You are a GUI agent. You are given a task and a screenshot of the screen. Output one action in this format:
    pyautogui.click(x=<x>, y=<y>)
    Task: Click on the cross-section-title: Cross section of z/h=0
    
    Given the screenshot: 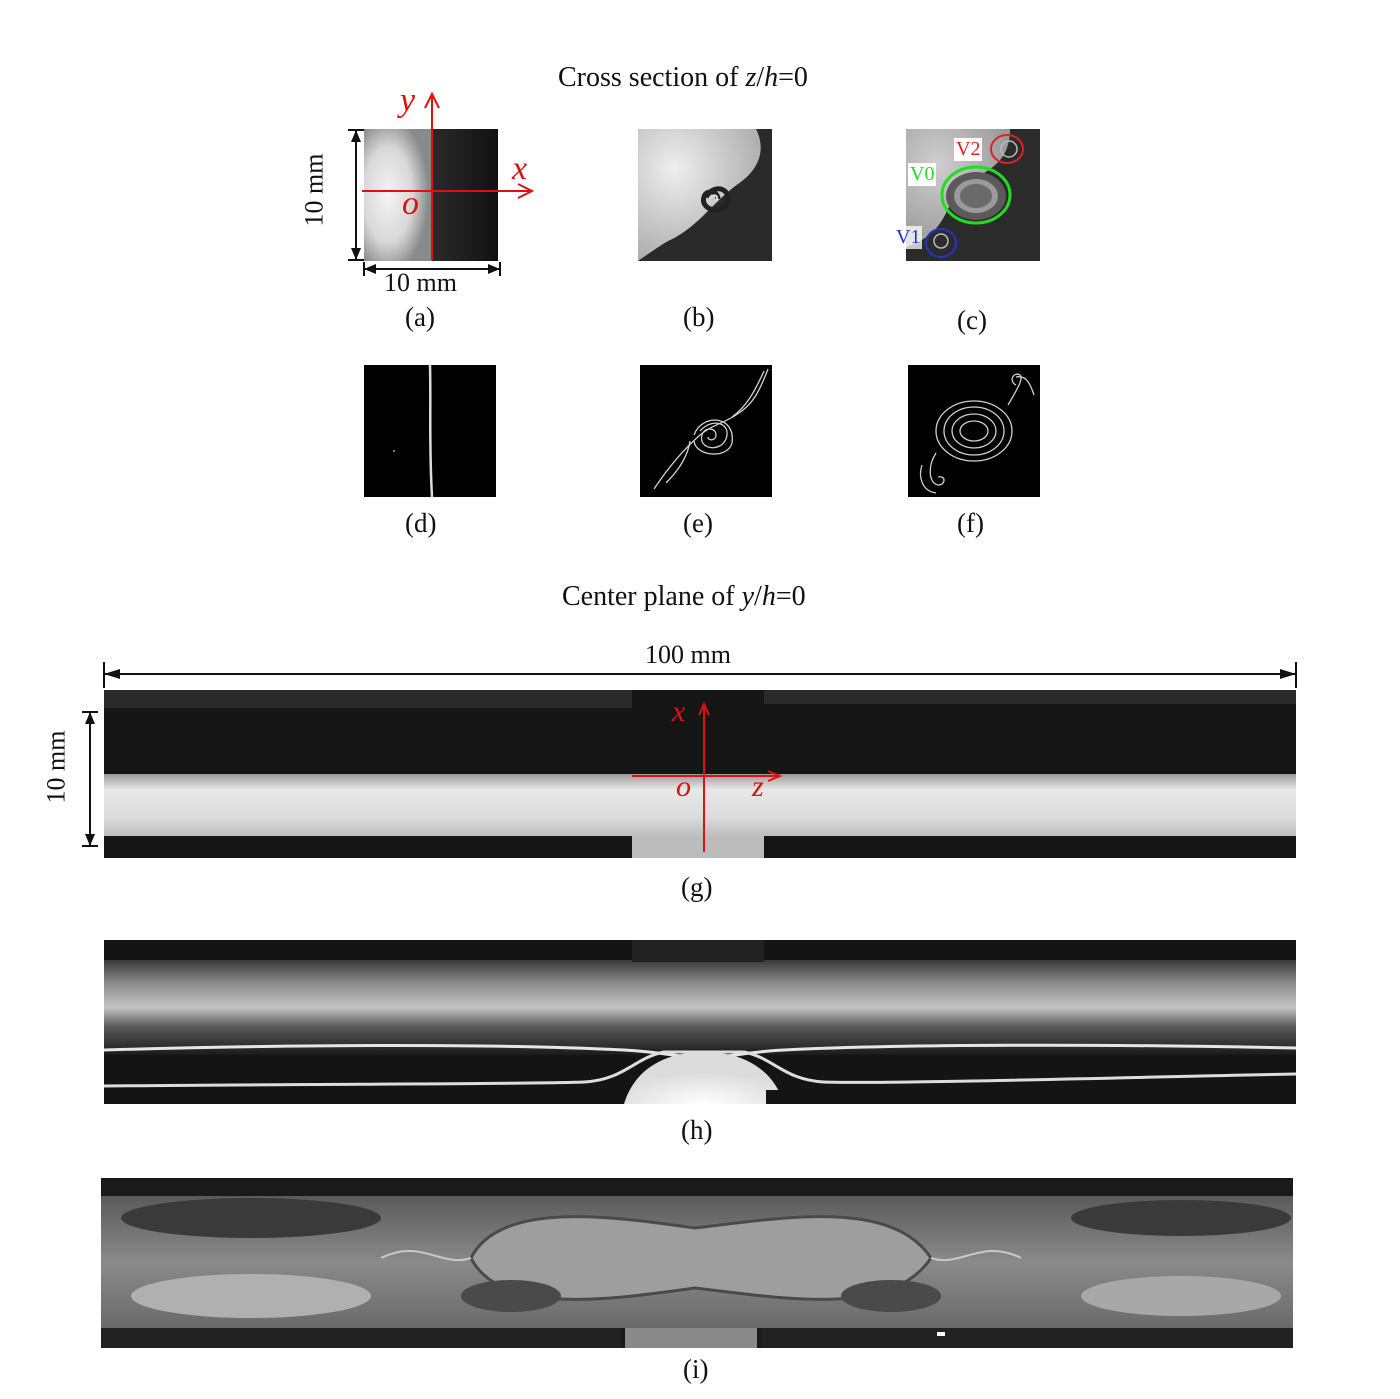 What is the action you would take?
    pyautogui.click(x=683, y=77)
    